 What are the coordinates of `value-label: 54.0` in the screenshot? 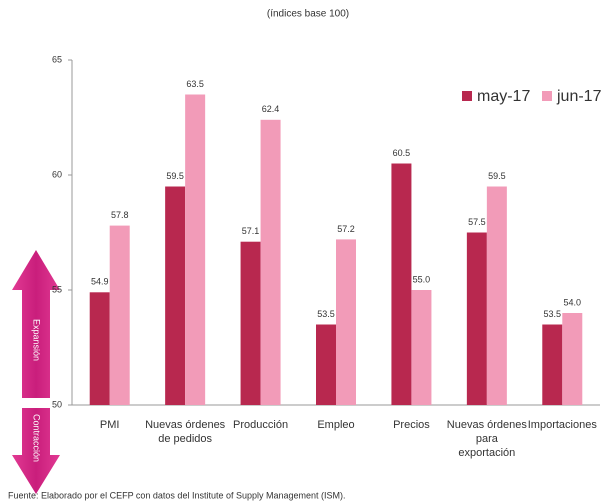 It's located at (573, 302).